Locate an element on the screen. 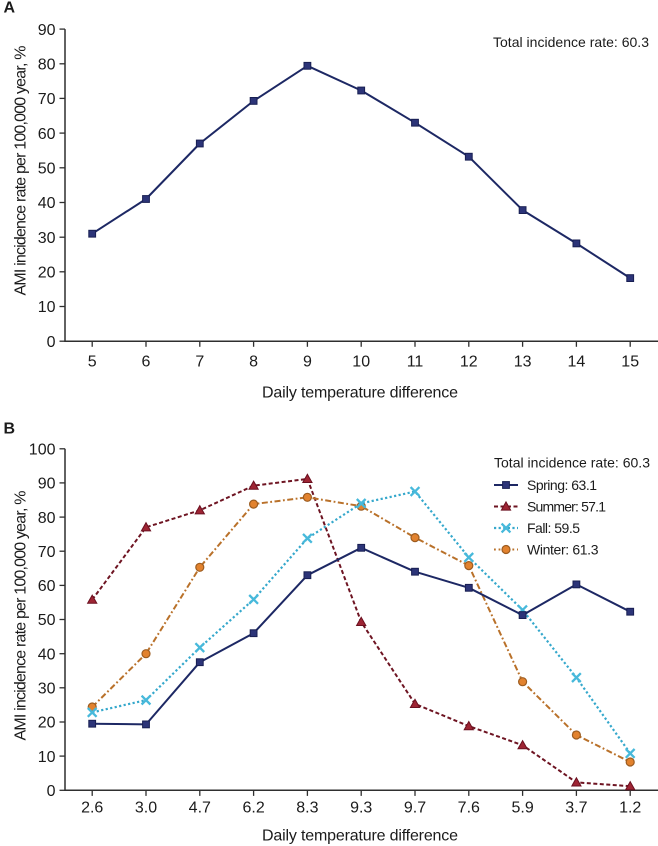  svg-text: 11 is located at coordinates (415, 362).